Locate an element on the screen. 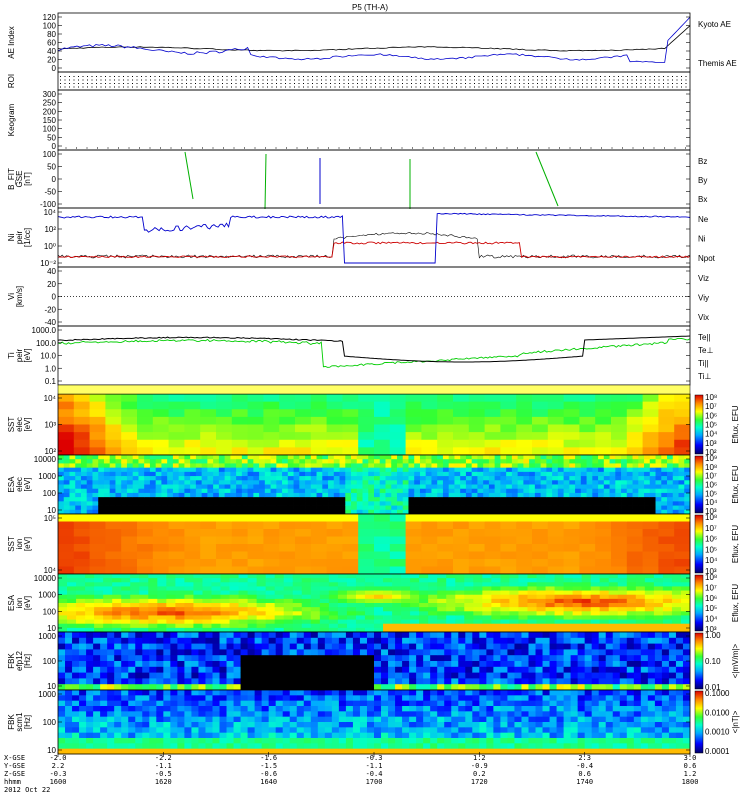  legend-temperature: Te|| is located at coordinates (704, 337).